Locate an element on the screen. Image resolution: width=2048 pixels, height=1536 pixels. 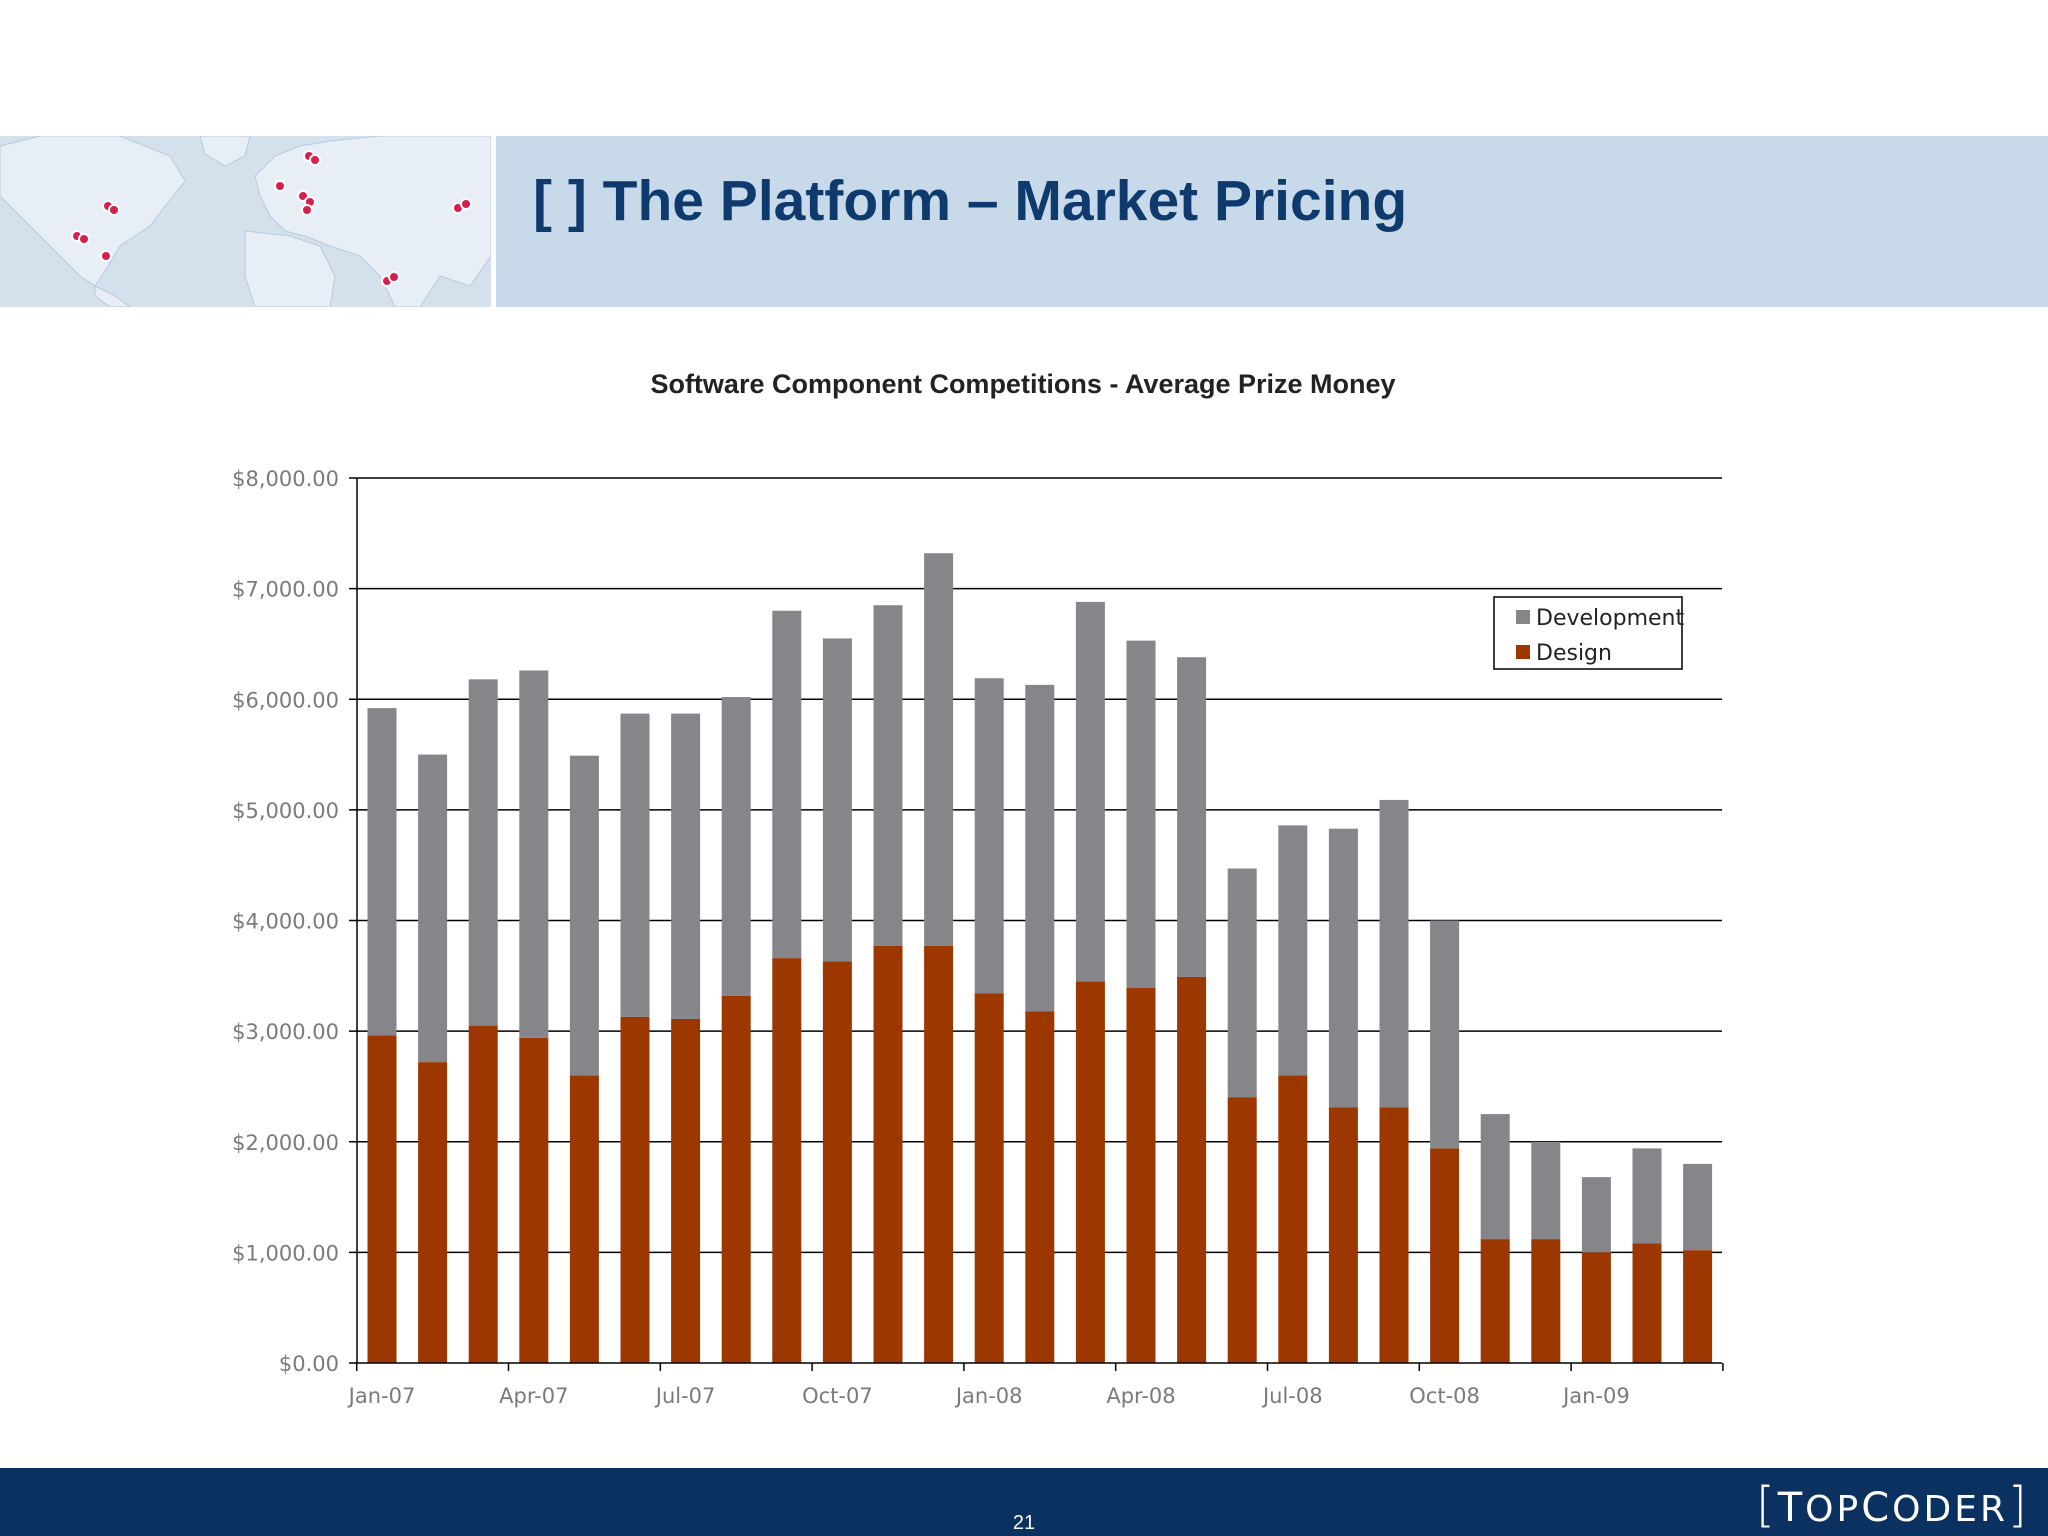
legend-swatch-design is located at coordinates (1523, 652).